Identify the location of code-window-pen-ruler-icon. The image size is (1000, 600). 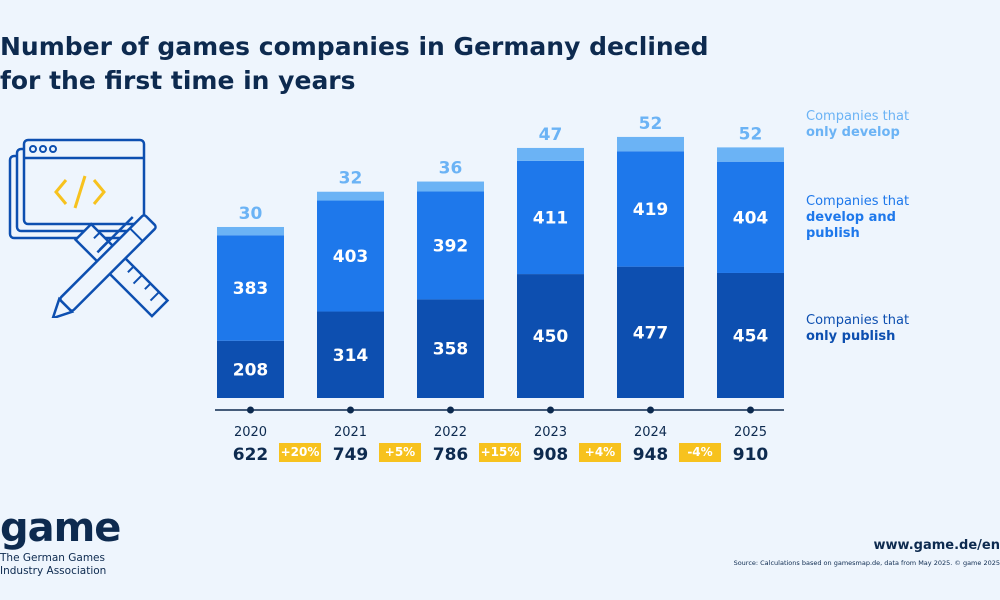
(89, 228).